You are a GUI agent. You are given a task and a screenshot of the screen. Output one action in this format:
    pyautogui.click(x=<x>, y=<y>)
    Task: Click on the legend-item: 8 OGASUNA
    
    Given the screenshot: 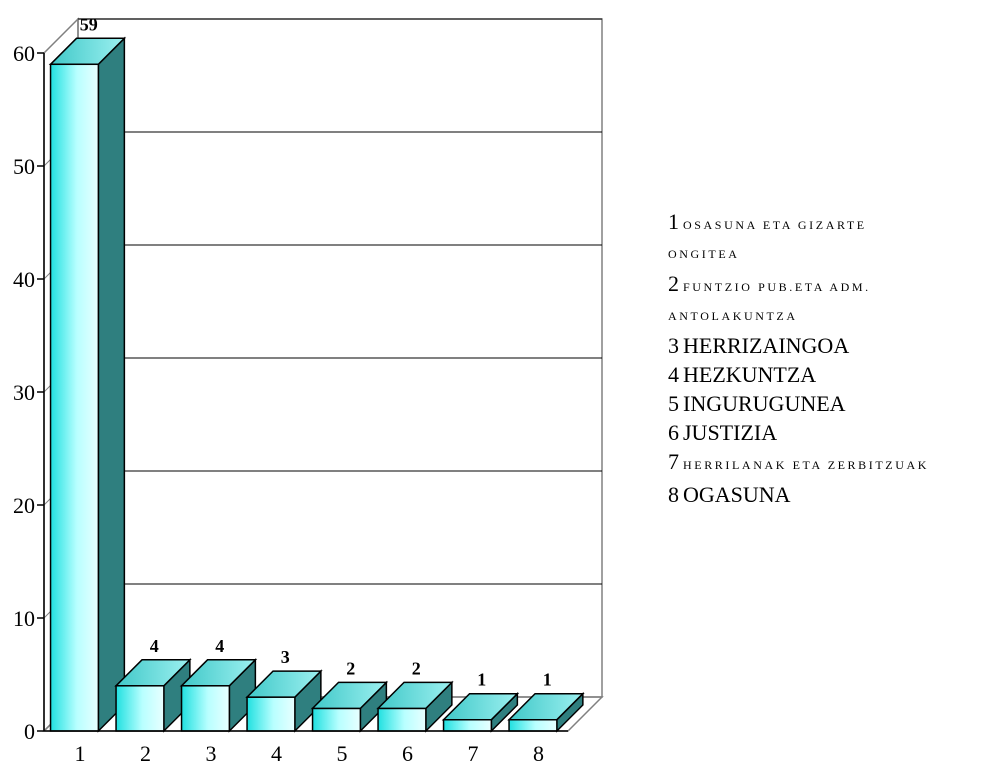 What is the action you would take?
    pyautogui.click(x=836, y=494)
    